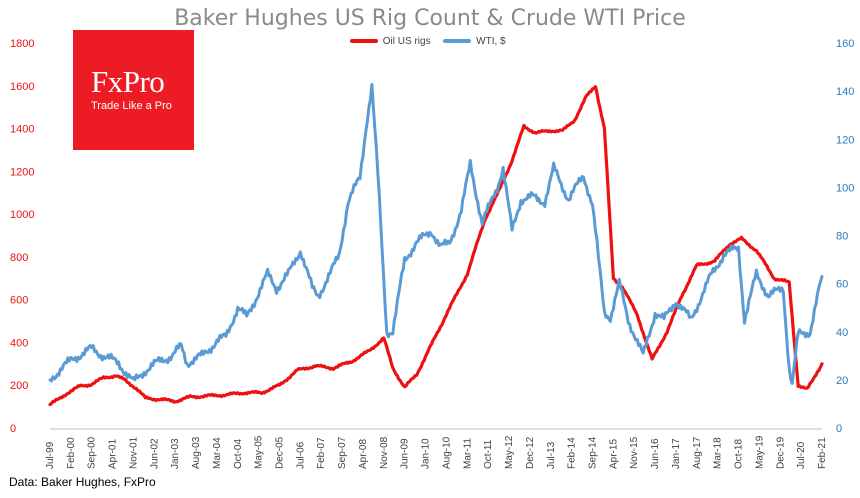  Describe the element at coordinates (19, 258) in the screenshot. I see `y-left-tick-label: 800` at that location.